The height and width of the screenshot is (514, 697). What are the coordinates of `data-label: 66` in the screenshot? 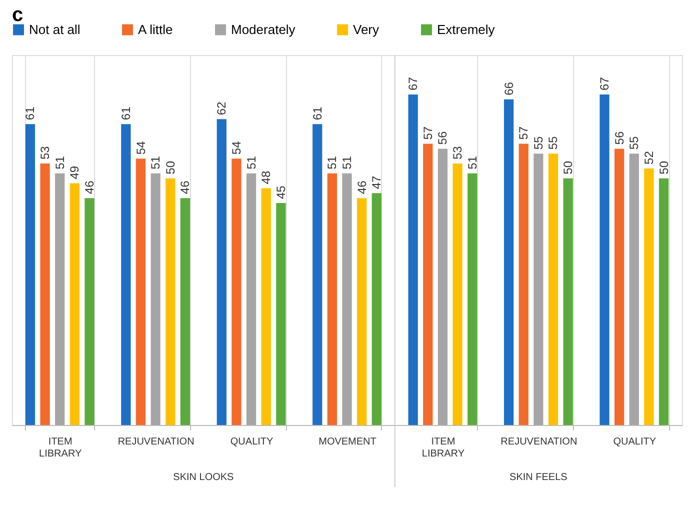 It's located at (509, 89).